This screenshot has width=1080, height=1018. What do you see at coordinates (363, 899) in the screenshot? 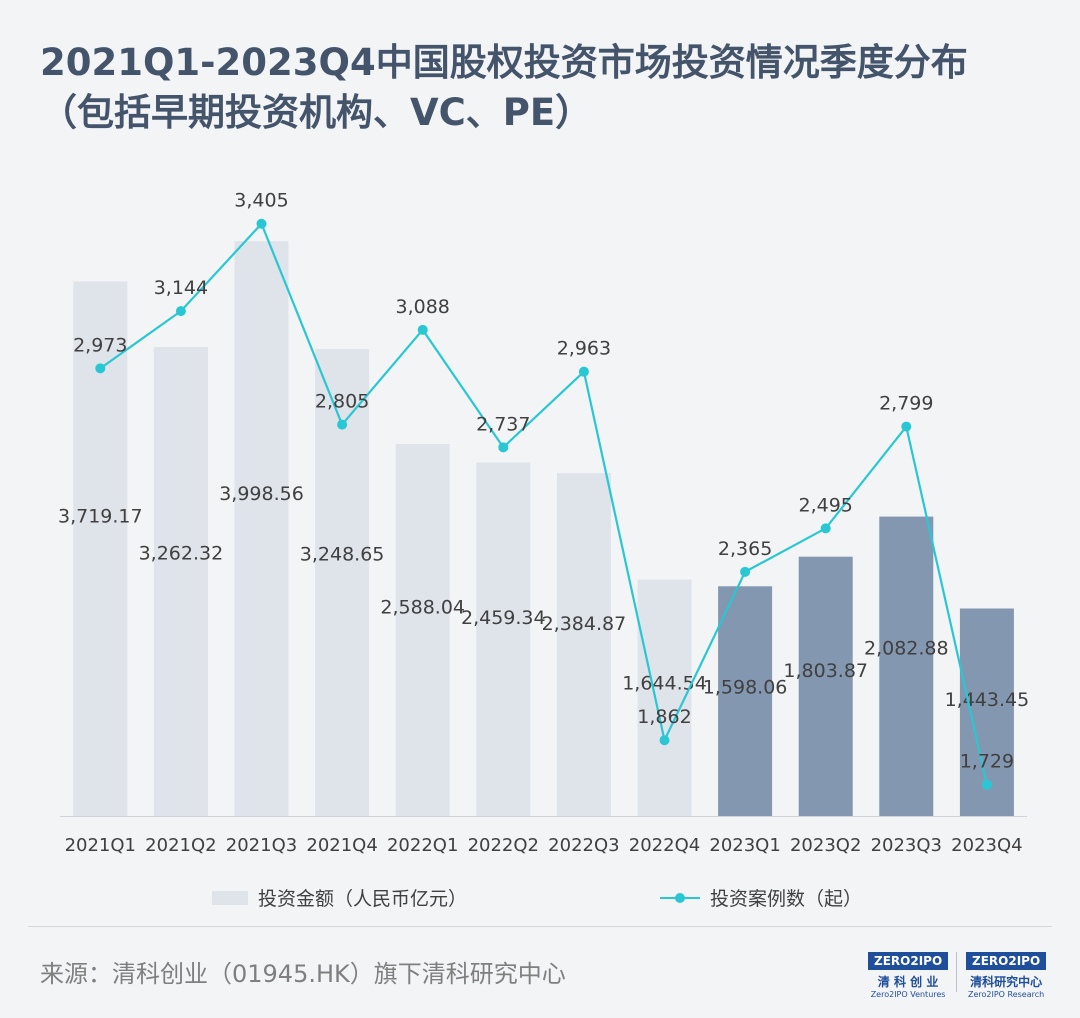
I see `legend-label-amount: 投资金额（人民币亿元）` at bounding box center [363, 899].